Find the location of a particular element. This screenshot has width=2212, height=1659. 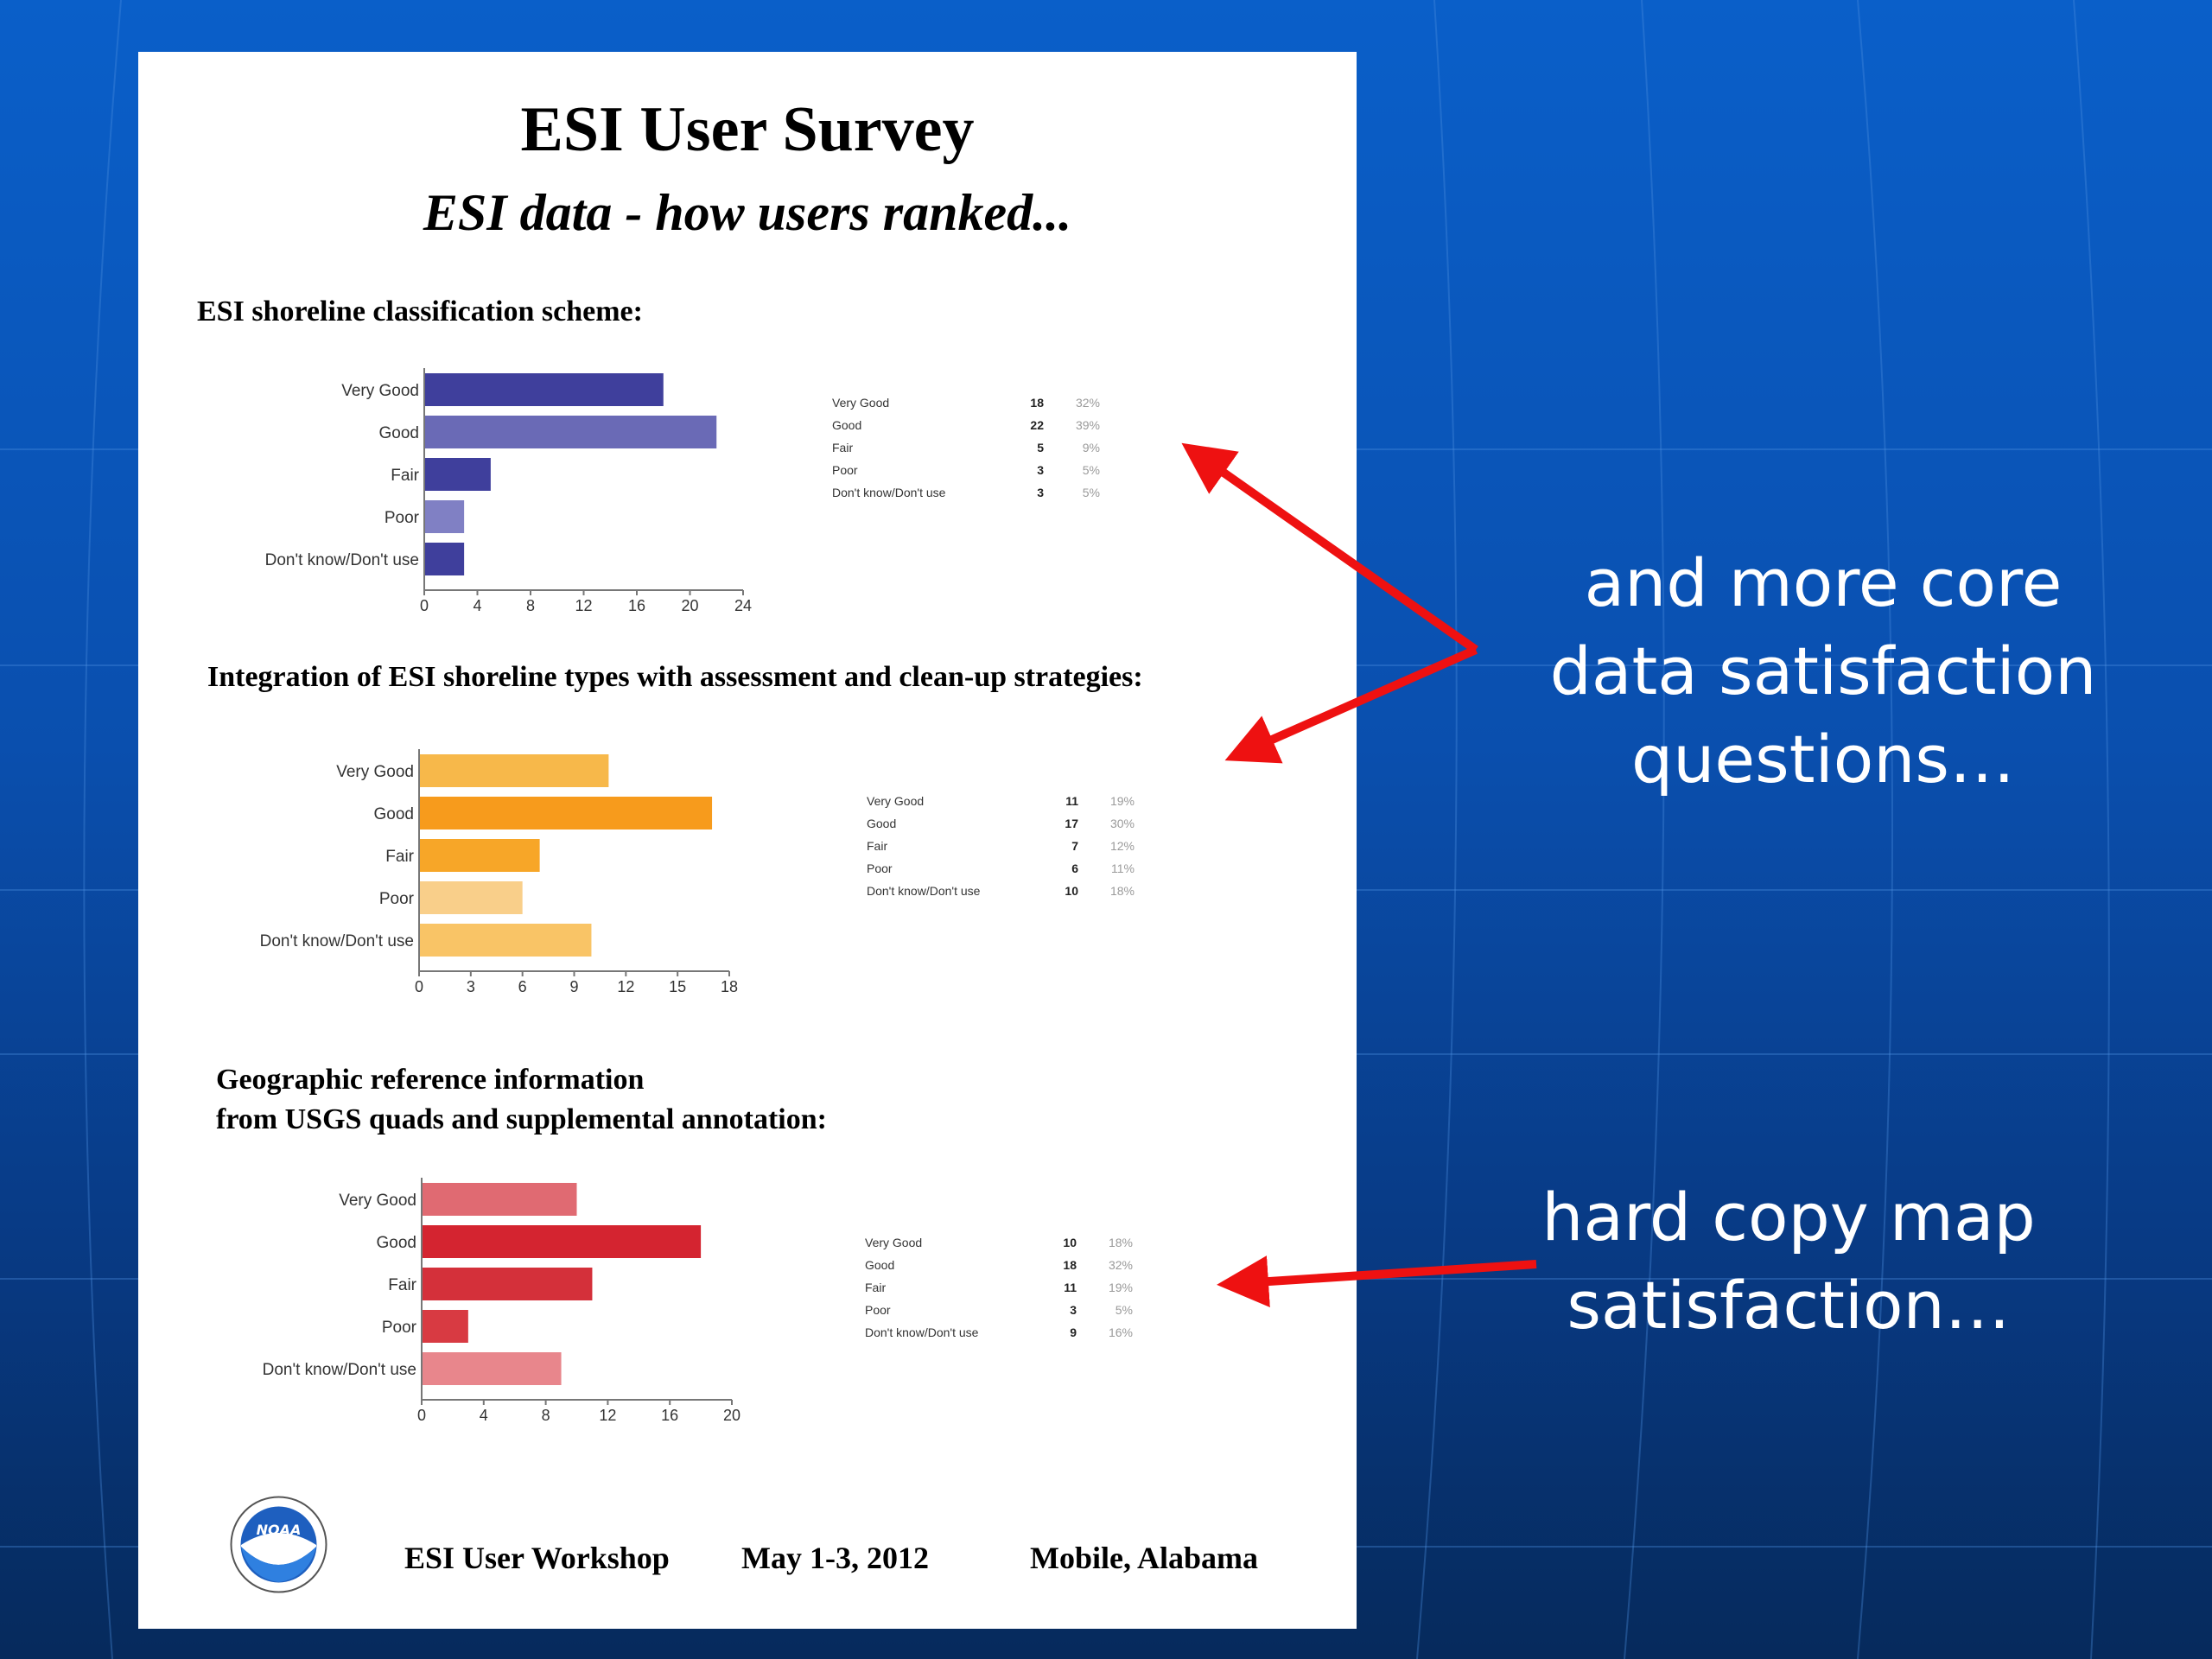

summary-count: 5 is located at coordinates (1040, 448).